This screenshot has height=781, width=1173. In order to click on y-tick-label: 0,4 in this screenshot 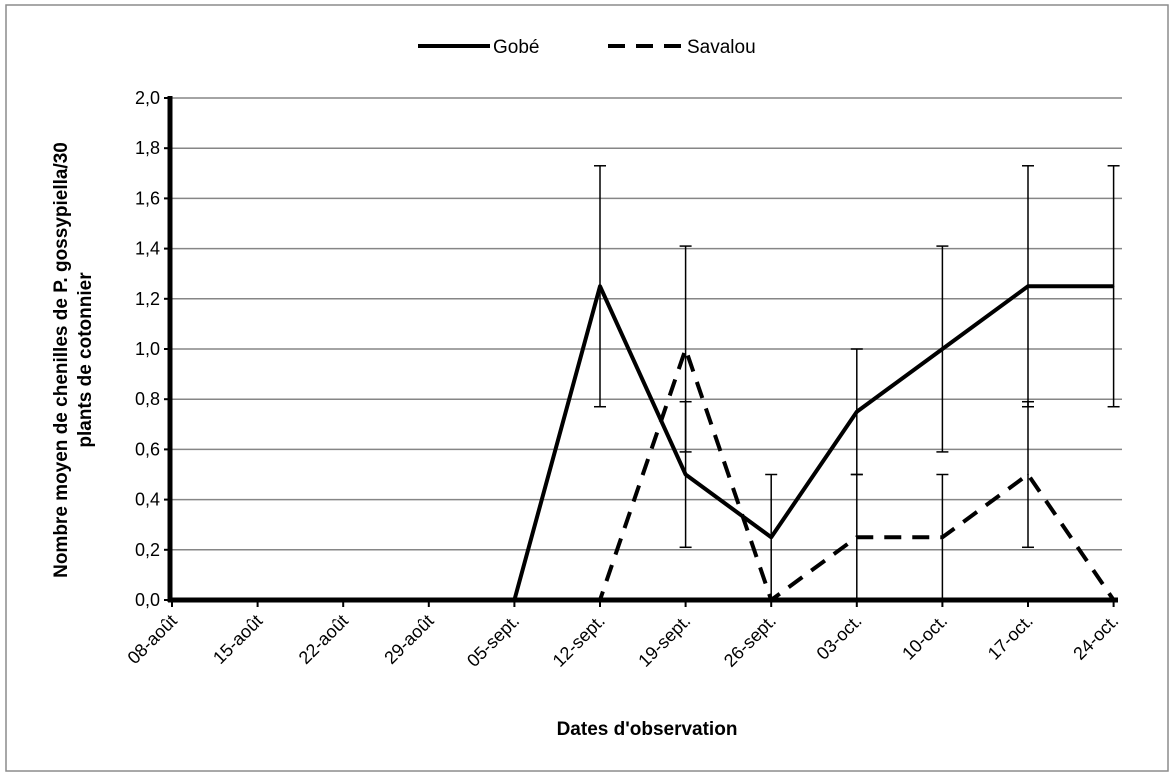, I will do `click(147, 500)`.